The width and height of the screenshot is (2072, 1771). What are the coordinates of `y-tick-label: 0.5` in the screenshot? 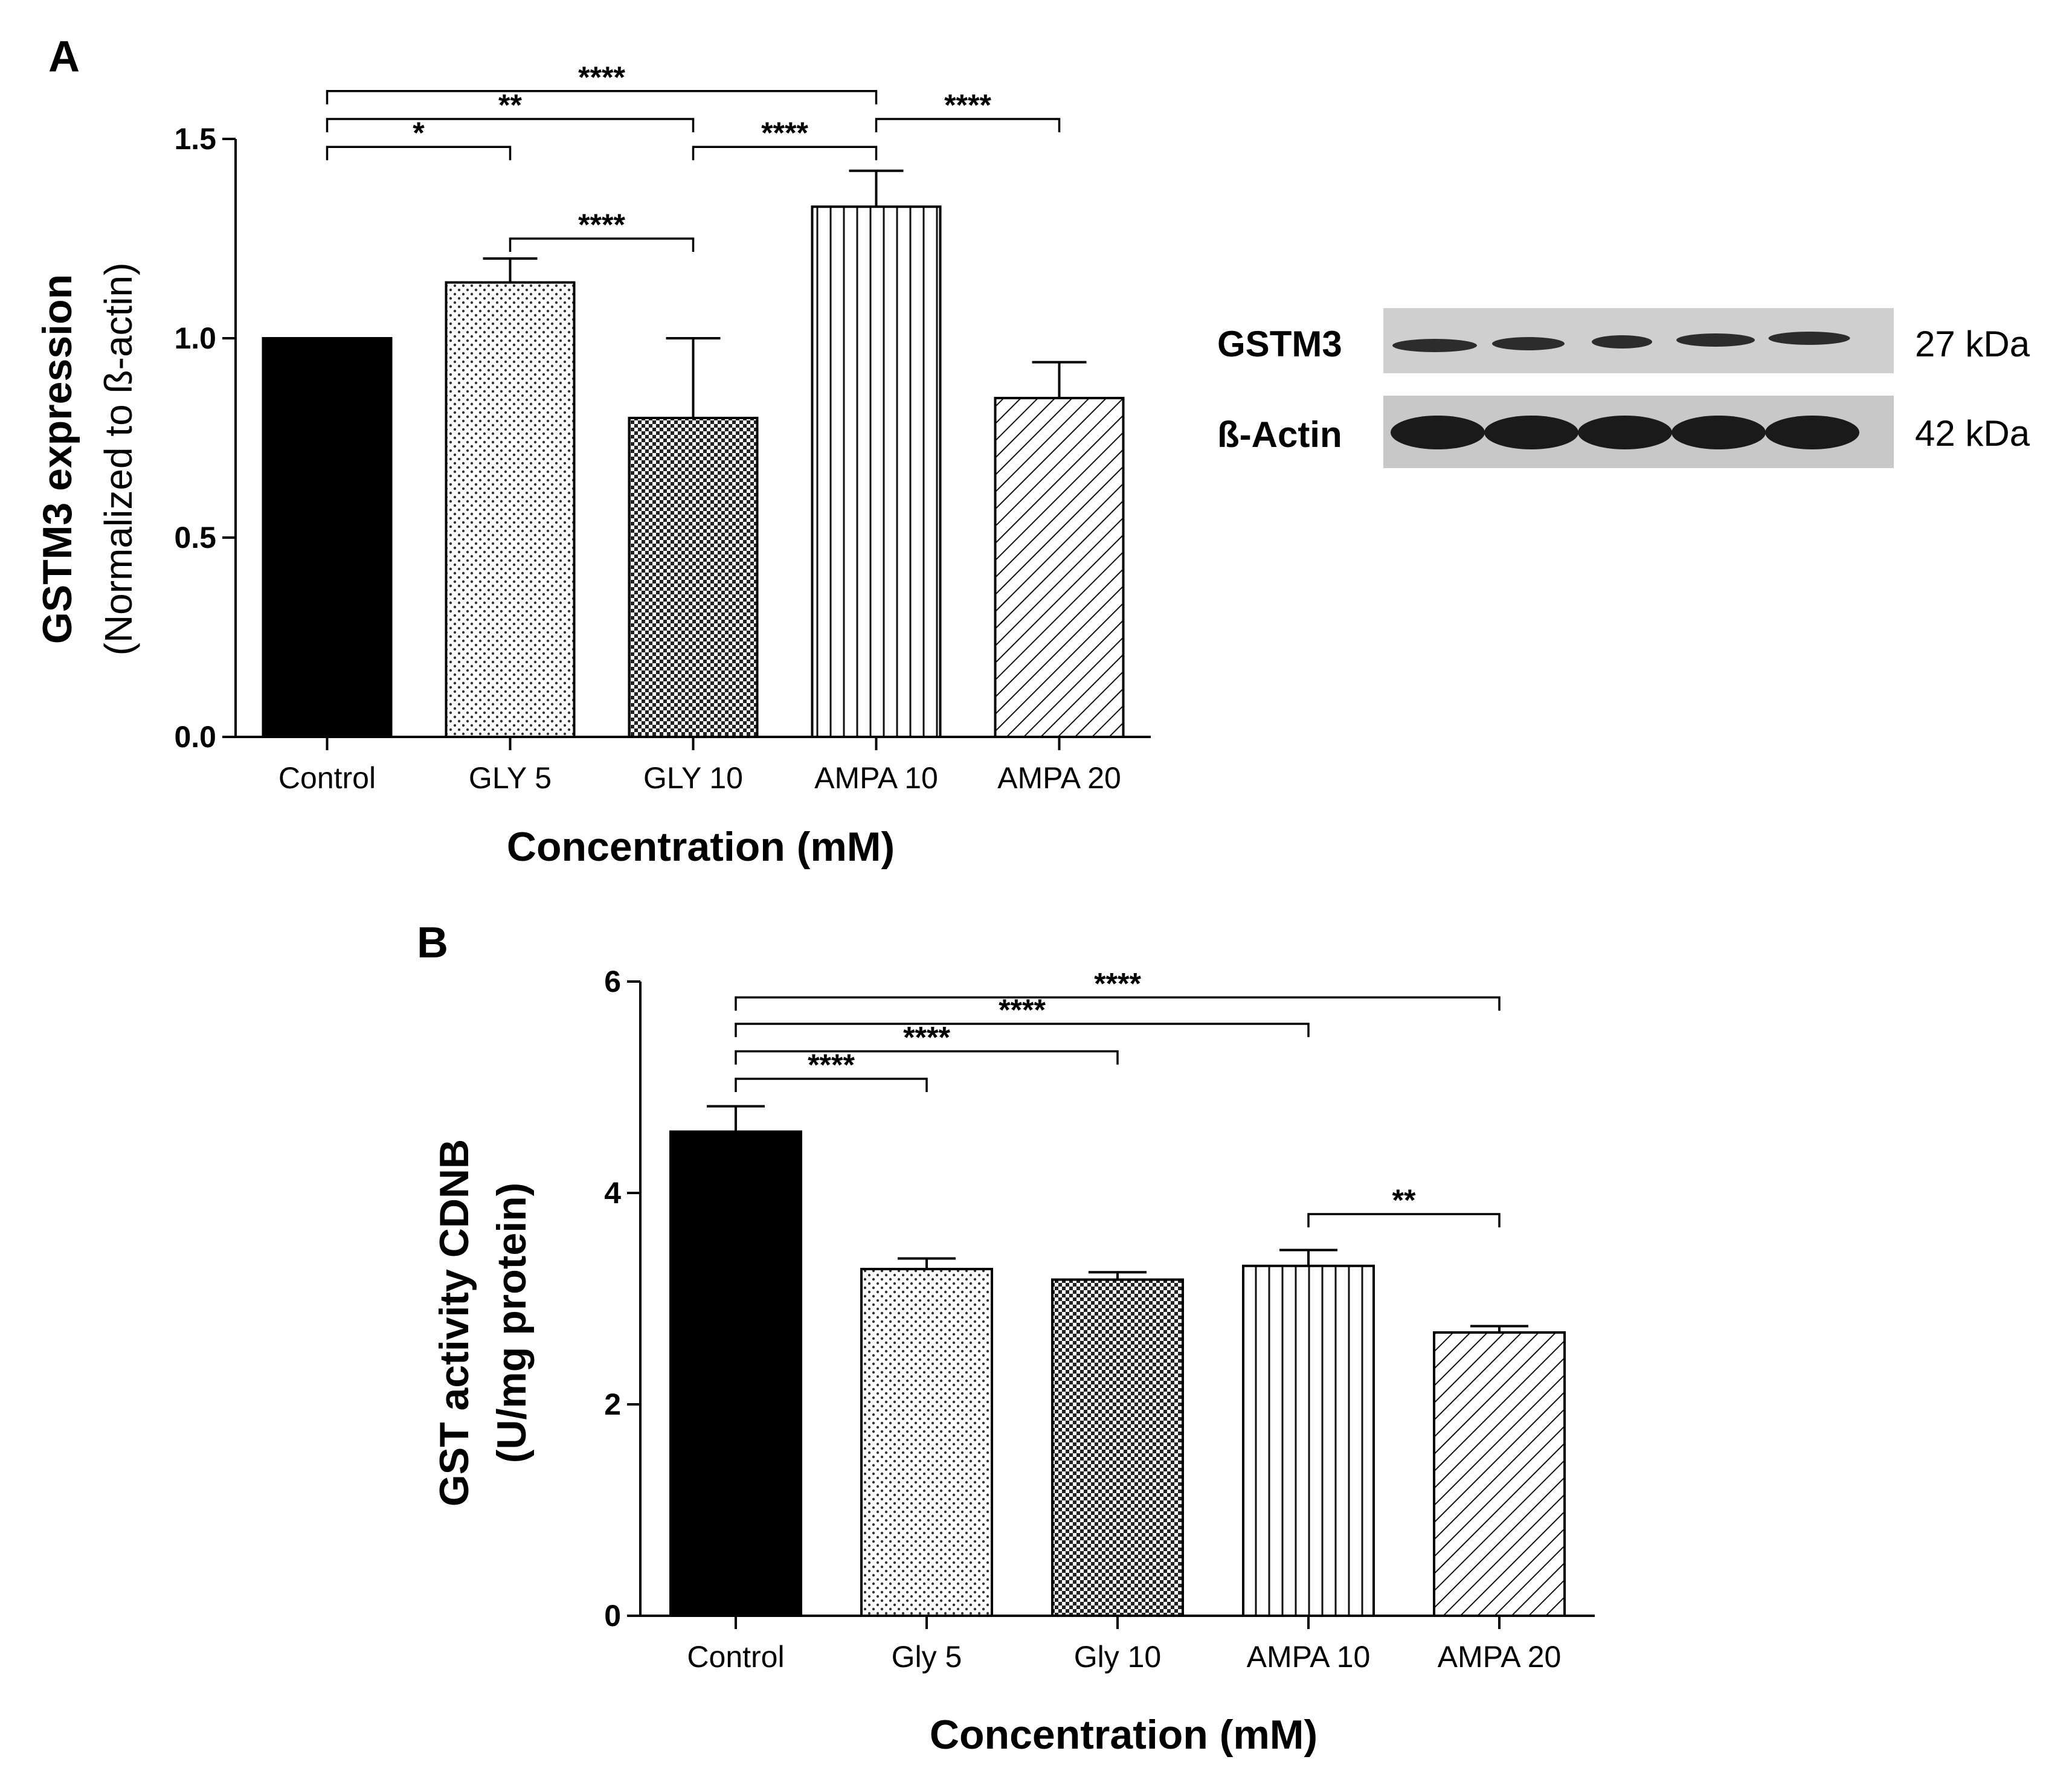 It's located at (195, 537).